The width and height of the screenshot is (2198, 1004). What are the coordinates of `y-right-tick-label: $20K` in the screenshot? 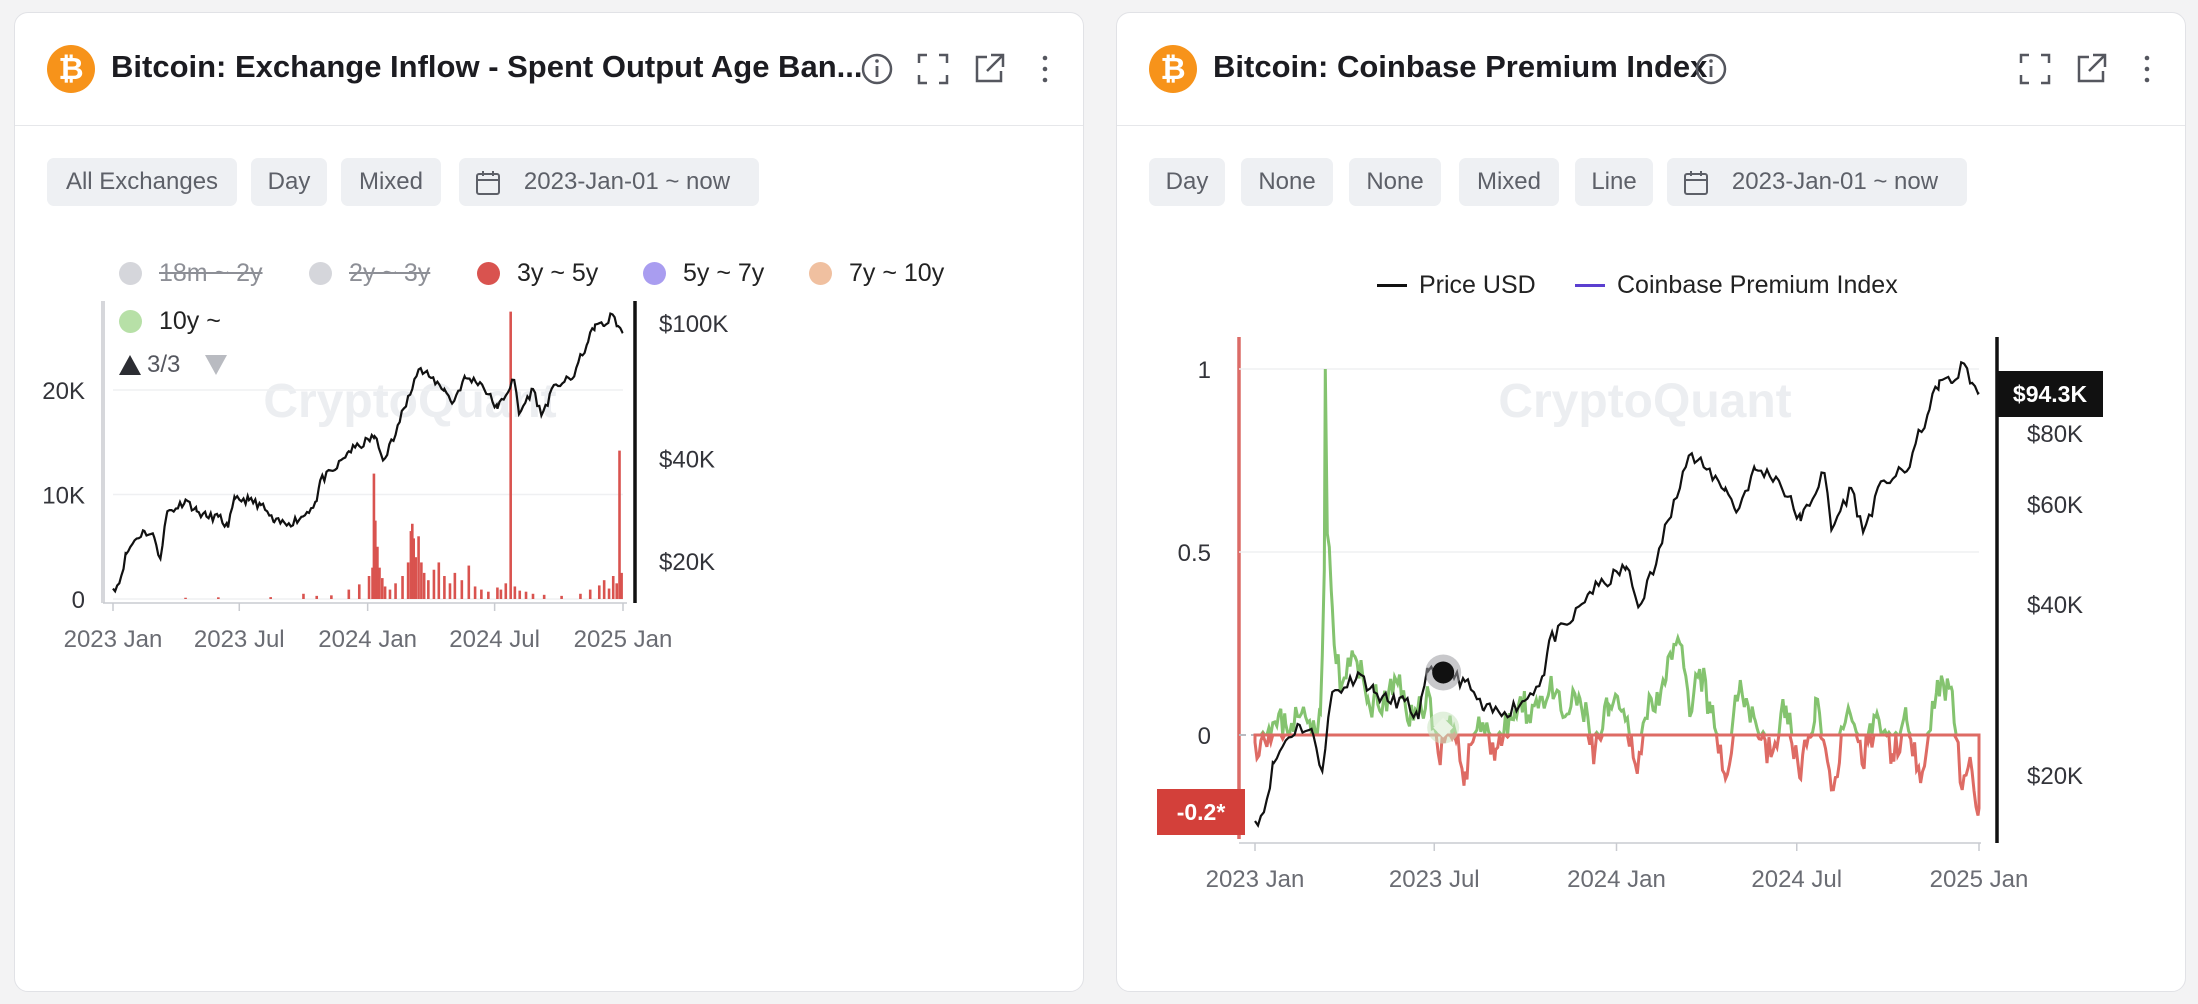 It's located at (2055, 776).